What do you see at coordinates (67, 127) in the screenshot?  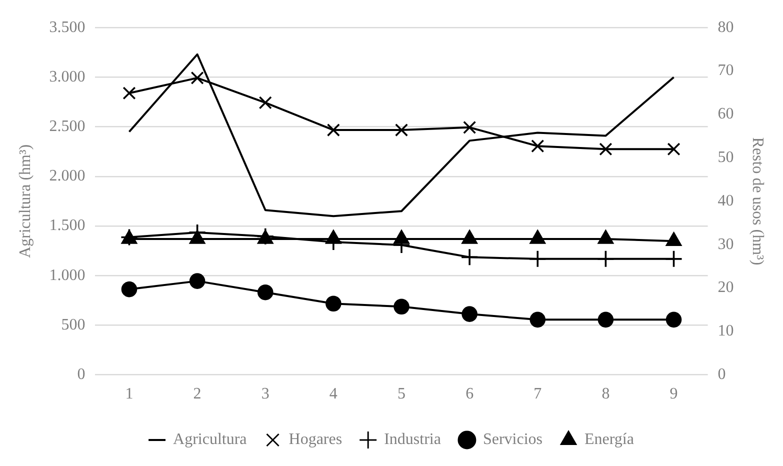 I see `y-tick-label: 2.500` at bounding box center [67, 127].